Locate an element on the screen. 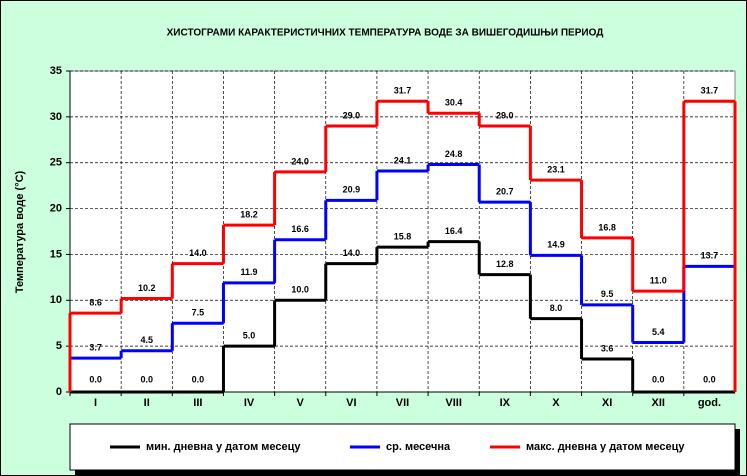  value-label: 15.8 is located at coordinates (403, 236).